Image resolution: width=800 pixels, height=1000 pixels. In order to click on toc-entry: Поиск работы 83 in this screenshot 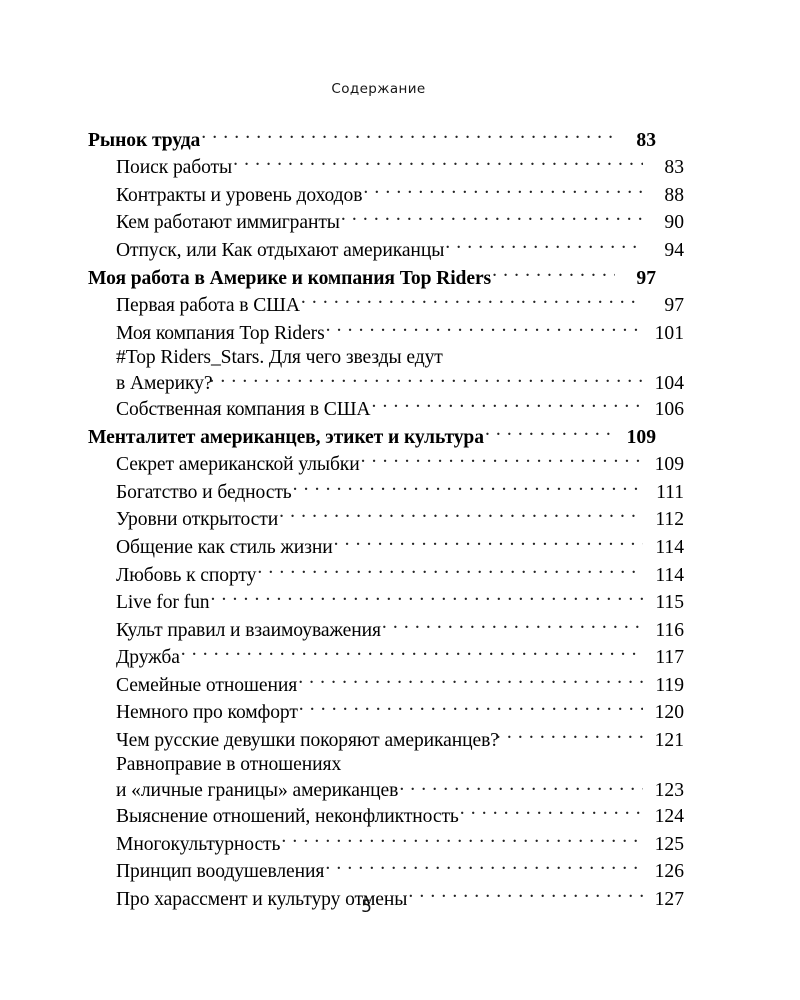, I will do `click(386, 168)`.